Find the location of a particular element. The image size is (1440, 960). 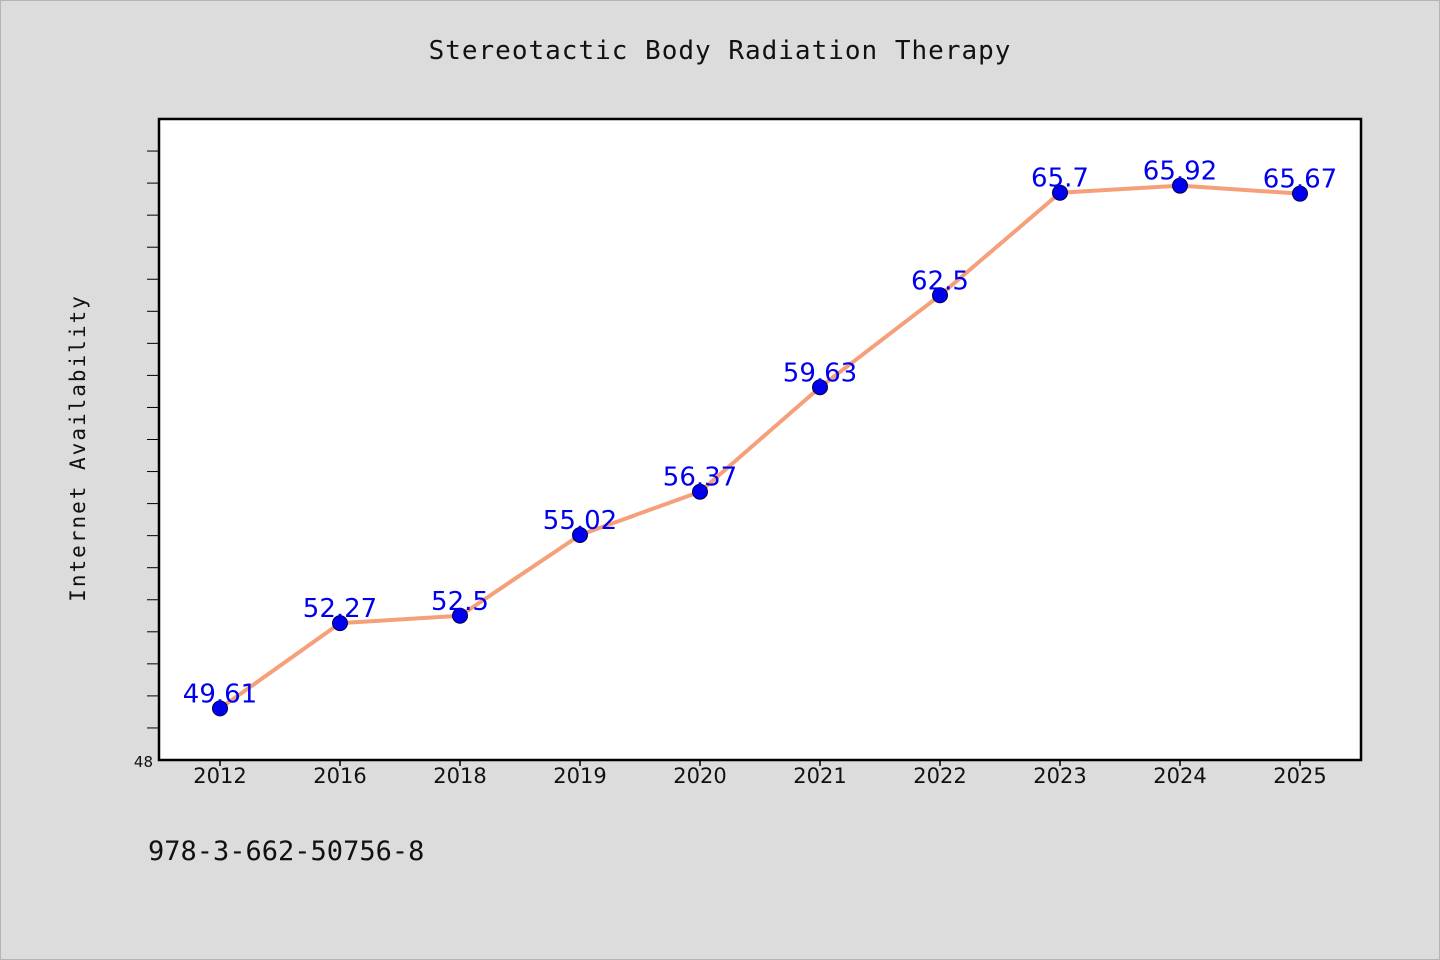

x-tick-label: 2021 is located at coordinates (819, 776).